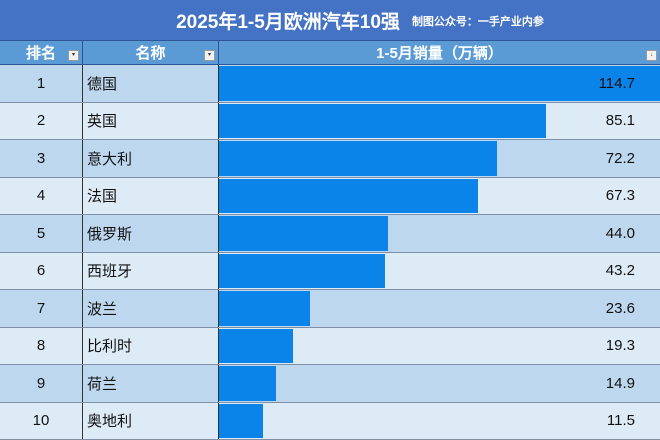 This screenshot has width=660, height=440. I want to click on table-header: 排名 ▾ 名称 ▾ 1-5月销量（万辆） ↓, so click(330, 52).